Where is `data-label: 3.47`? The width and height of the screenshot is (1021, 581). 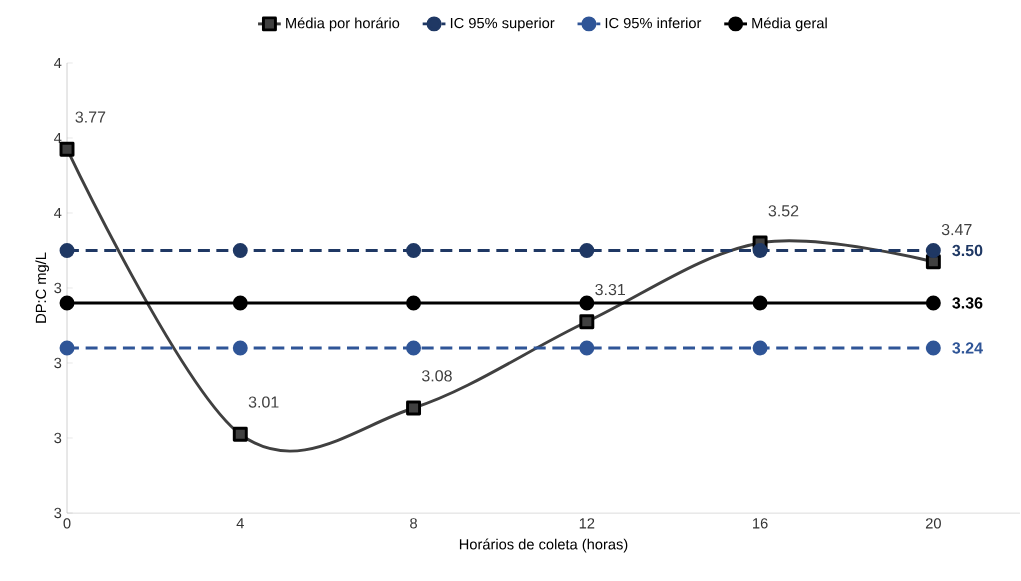 data-label: 3.47 is located at coordinates (956, 229).